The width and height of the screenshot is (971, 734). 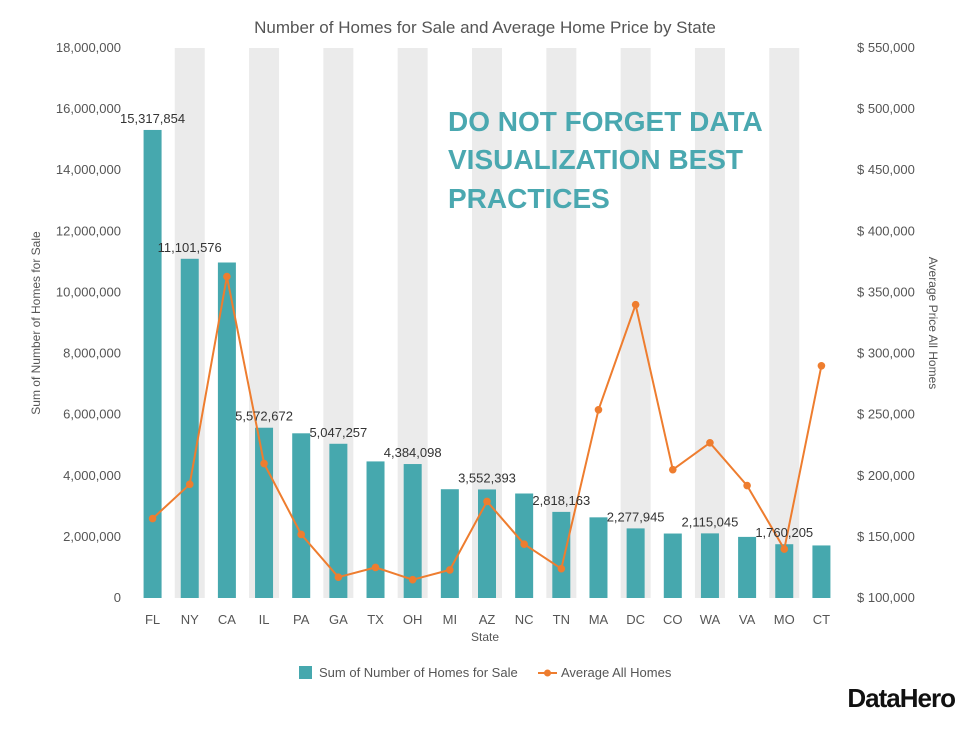 What do you see at coordinates (338, 432) in the screenshot?
I see `data-label-ga: 5,047,257` at bounding box center [338, 432].